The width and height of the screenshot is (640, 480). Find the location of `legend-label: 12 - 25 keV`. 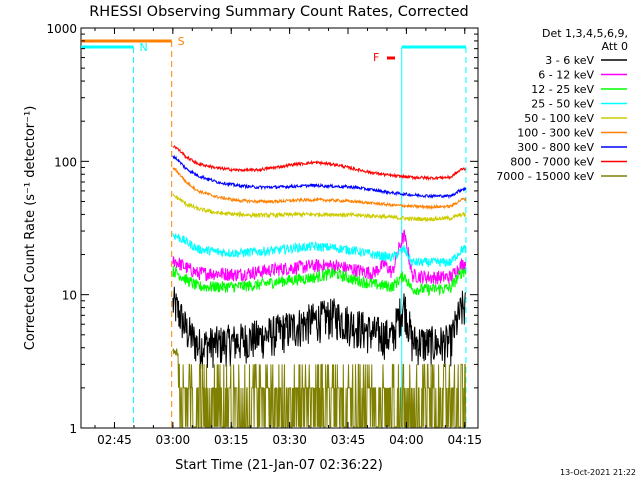

legend-label: 12 - 25 keV is located at coordinates (562, 89).